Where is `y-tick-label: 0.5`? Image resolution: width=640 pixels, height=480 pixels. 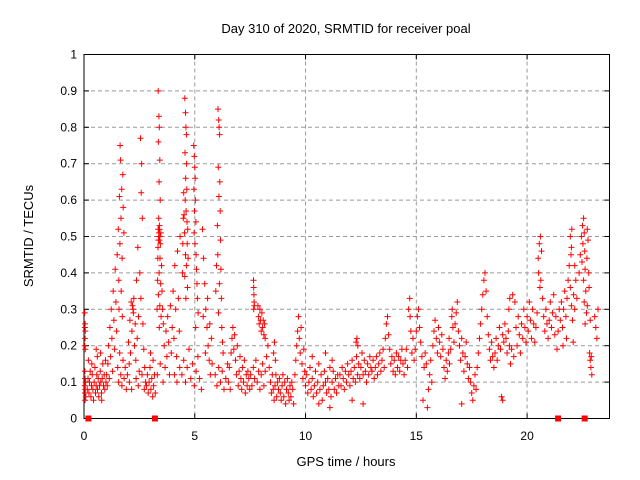
y-tick-label: 0.5 is located at coordinates (68, 237).